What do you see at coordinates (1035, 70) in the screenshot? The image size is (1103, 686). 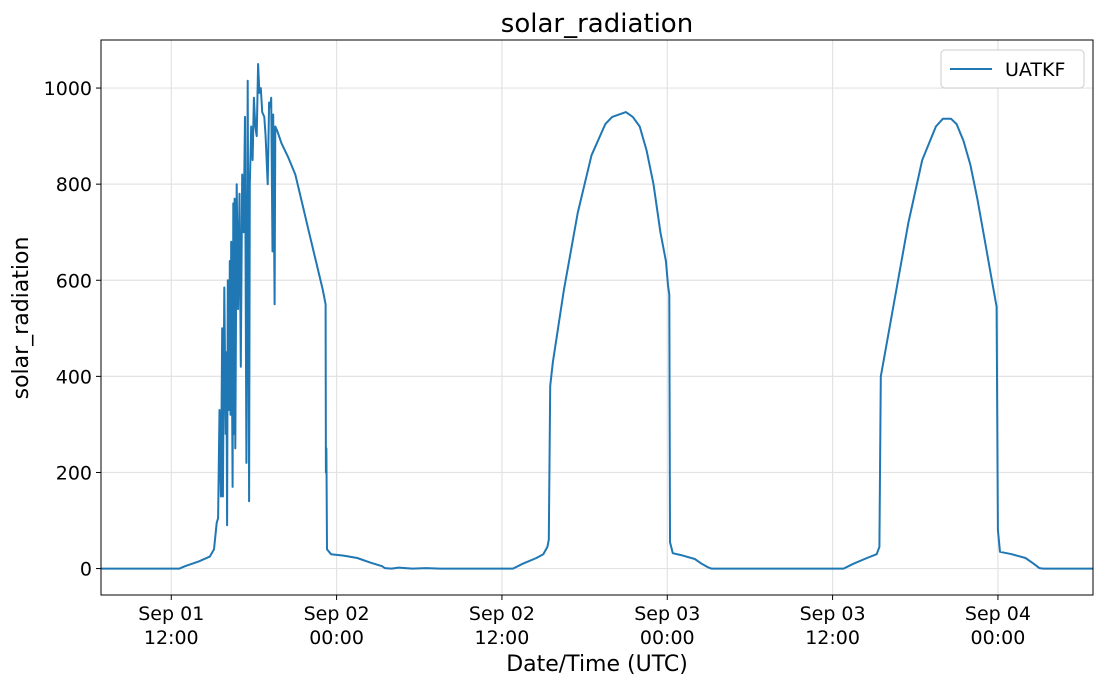 I see `legend-label: UATKF` at bounding box center [1035, 70].